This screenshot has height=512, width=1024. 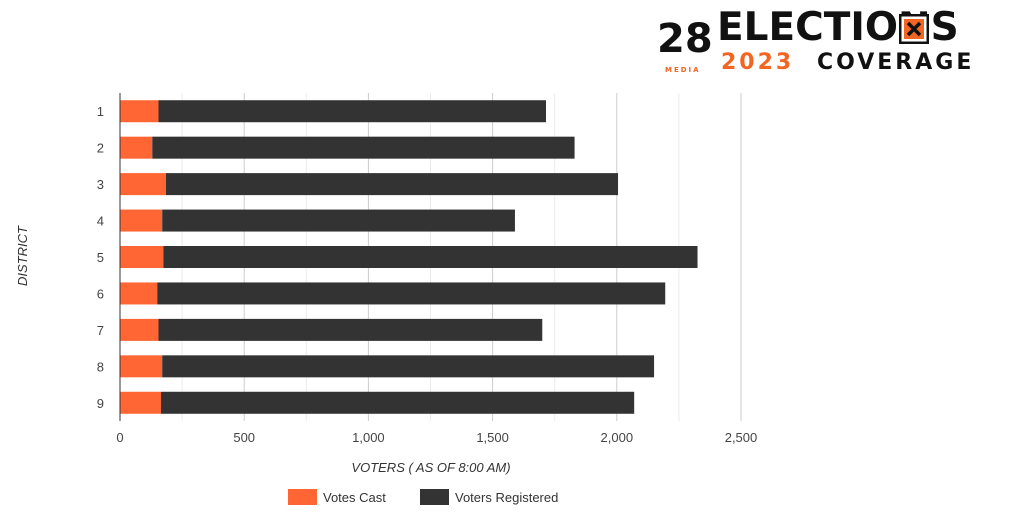 What do you see at coordinates (100, 221) in the screenshot?
I see `y-tick-label: 4` at bounding box center [100, 221].